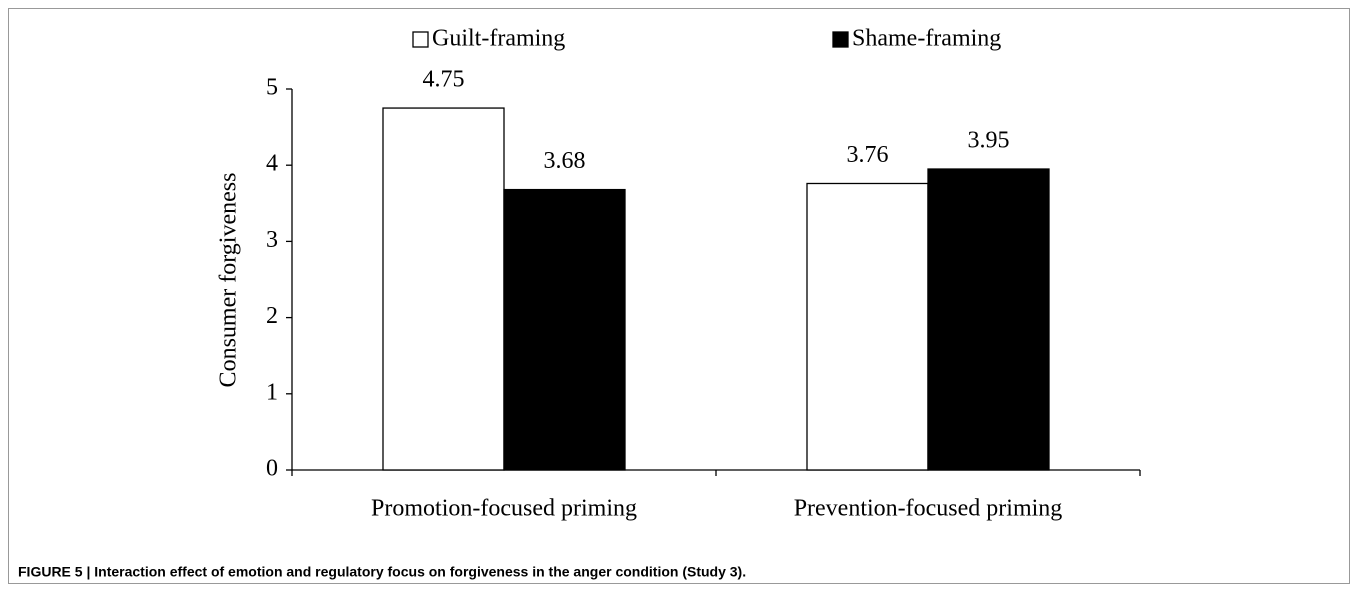  Describe the element at coordinates (565, 161) in the screenshot. I see `value-label: 3.68` at that location.